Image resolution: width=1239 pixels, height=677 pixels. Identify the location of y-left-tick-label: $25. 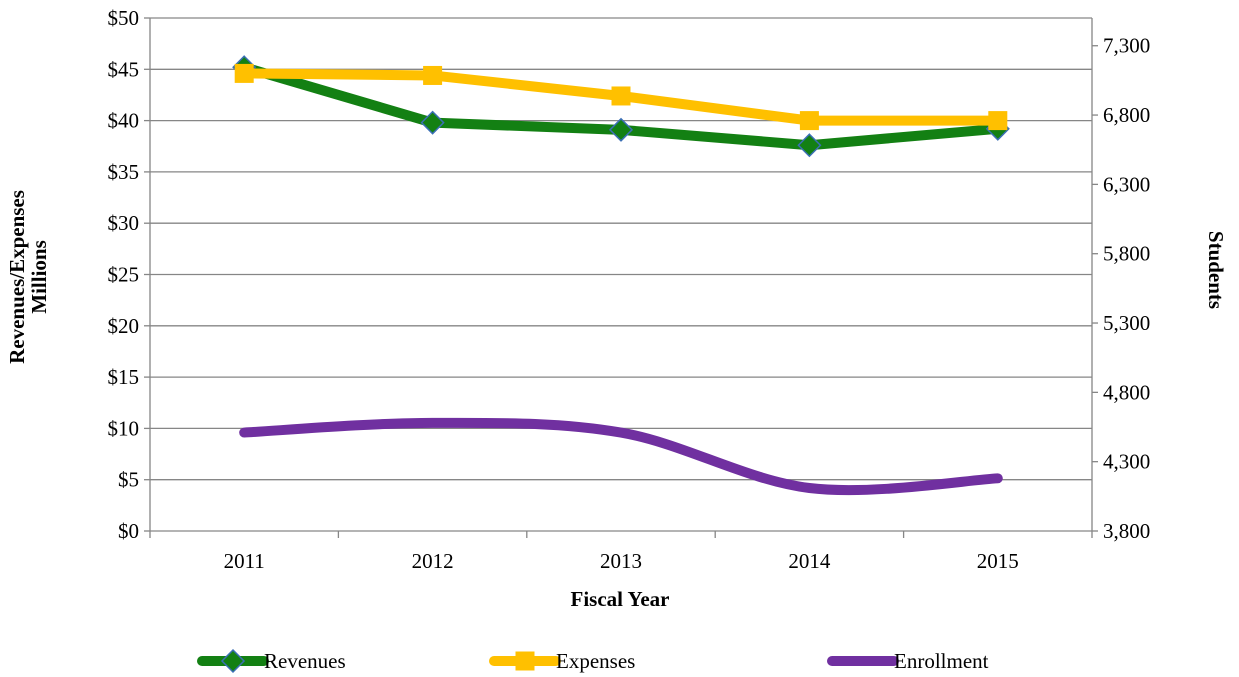
(124, 275).